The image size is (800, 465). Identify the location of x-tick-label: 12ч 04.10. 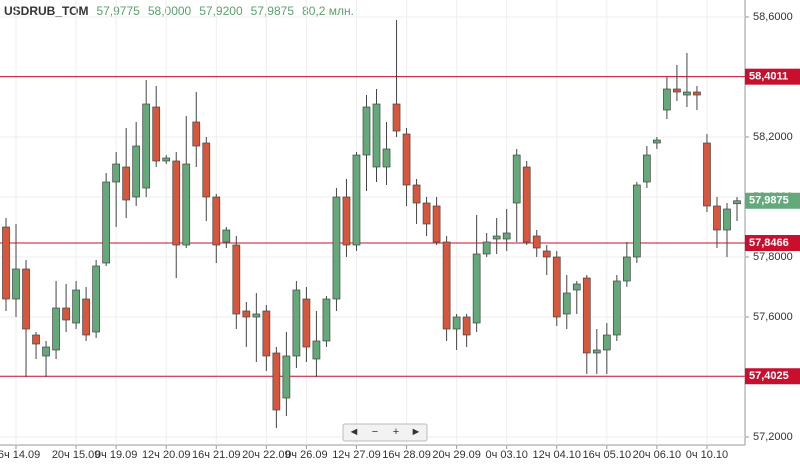
(556, 455).